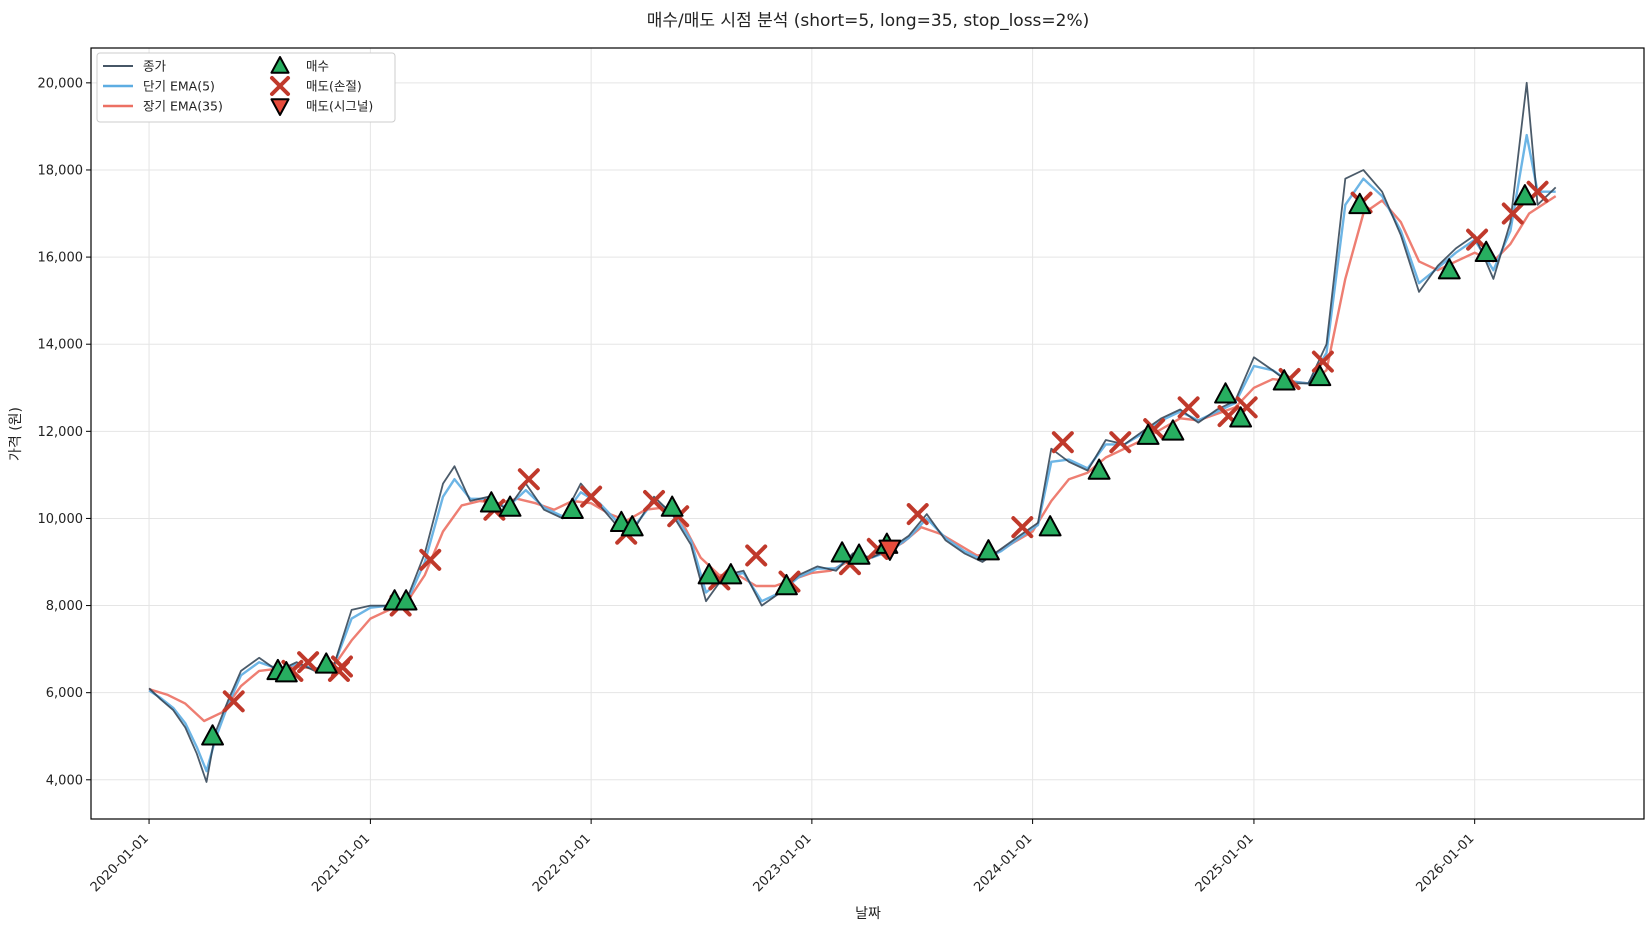 The width and height of the screenshot is (1650, 934). I want to click on legend-stop-loss-swatch, so click(280, 86).